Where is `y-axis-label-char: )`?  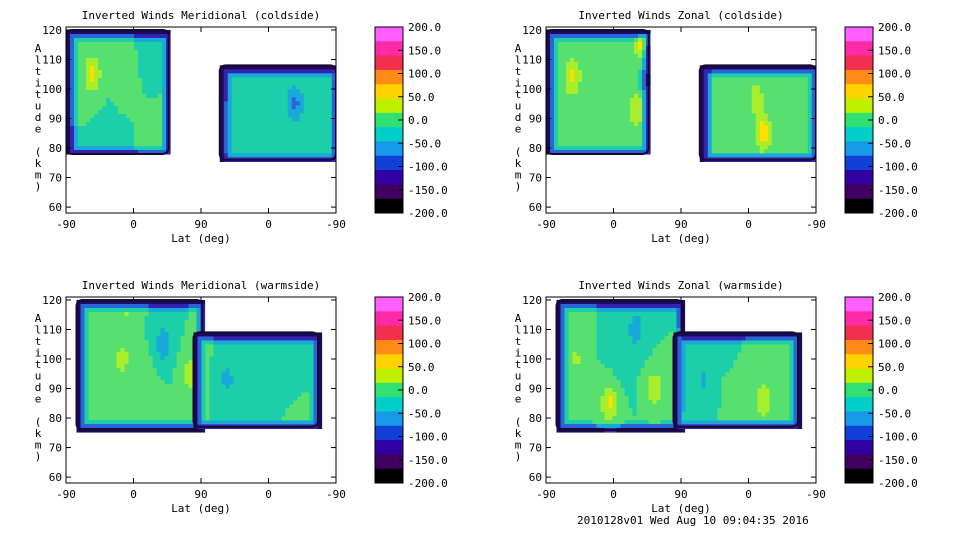 y-axis-label-char: ) is located at coordinates (518, 186).